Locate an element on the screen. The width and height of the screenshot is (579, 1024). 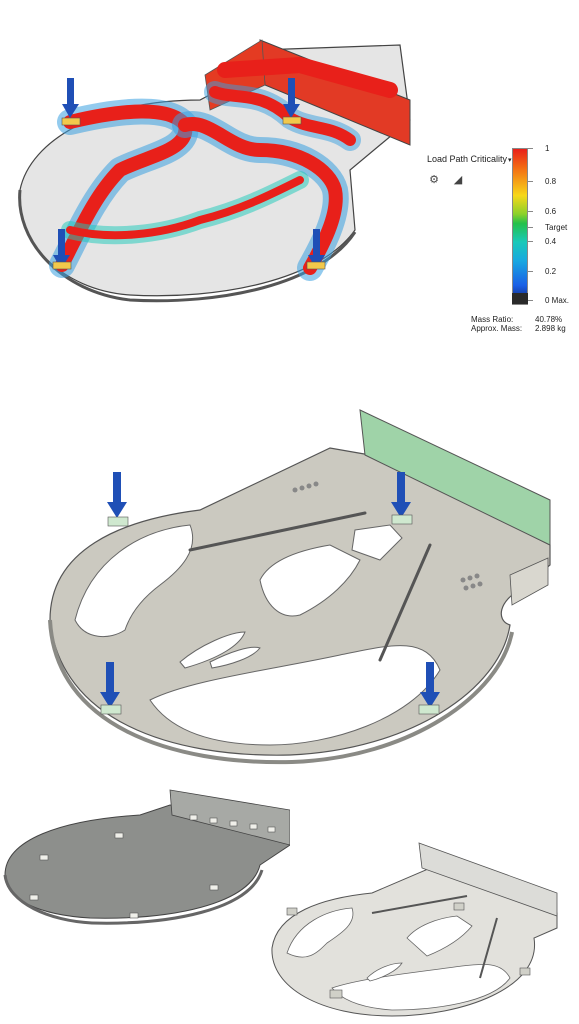
original-back-wall is located at coordinates (229, 817).